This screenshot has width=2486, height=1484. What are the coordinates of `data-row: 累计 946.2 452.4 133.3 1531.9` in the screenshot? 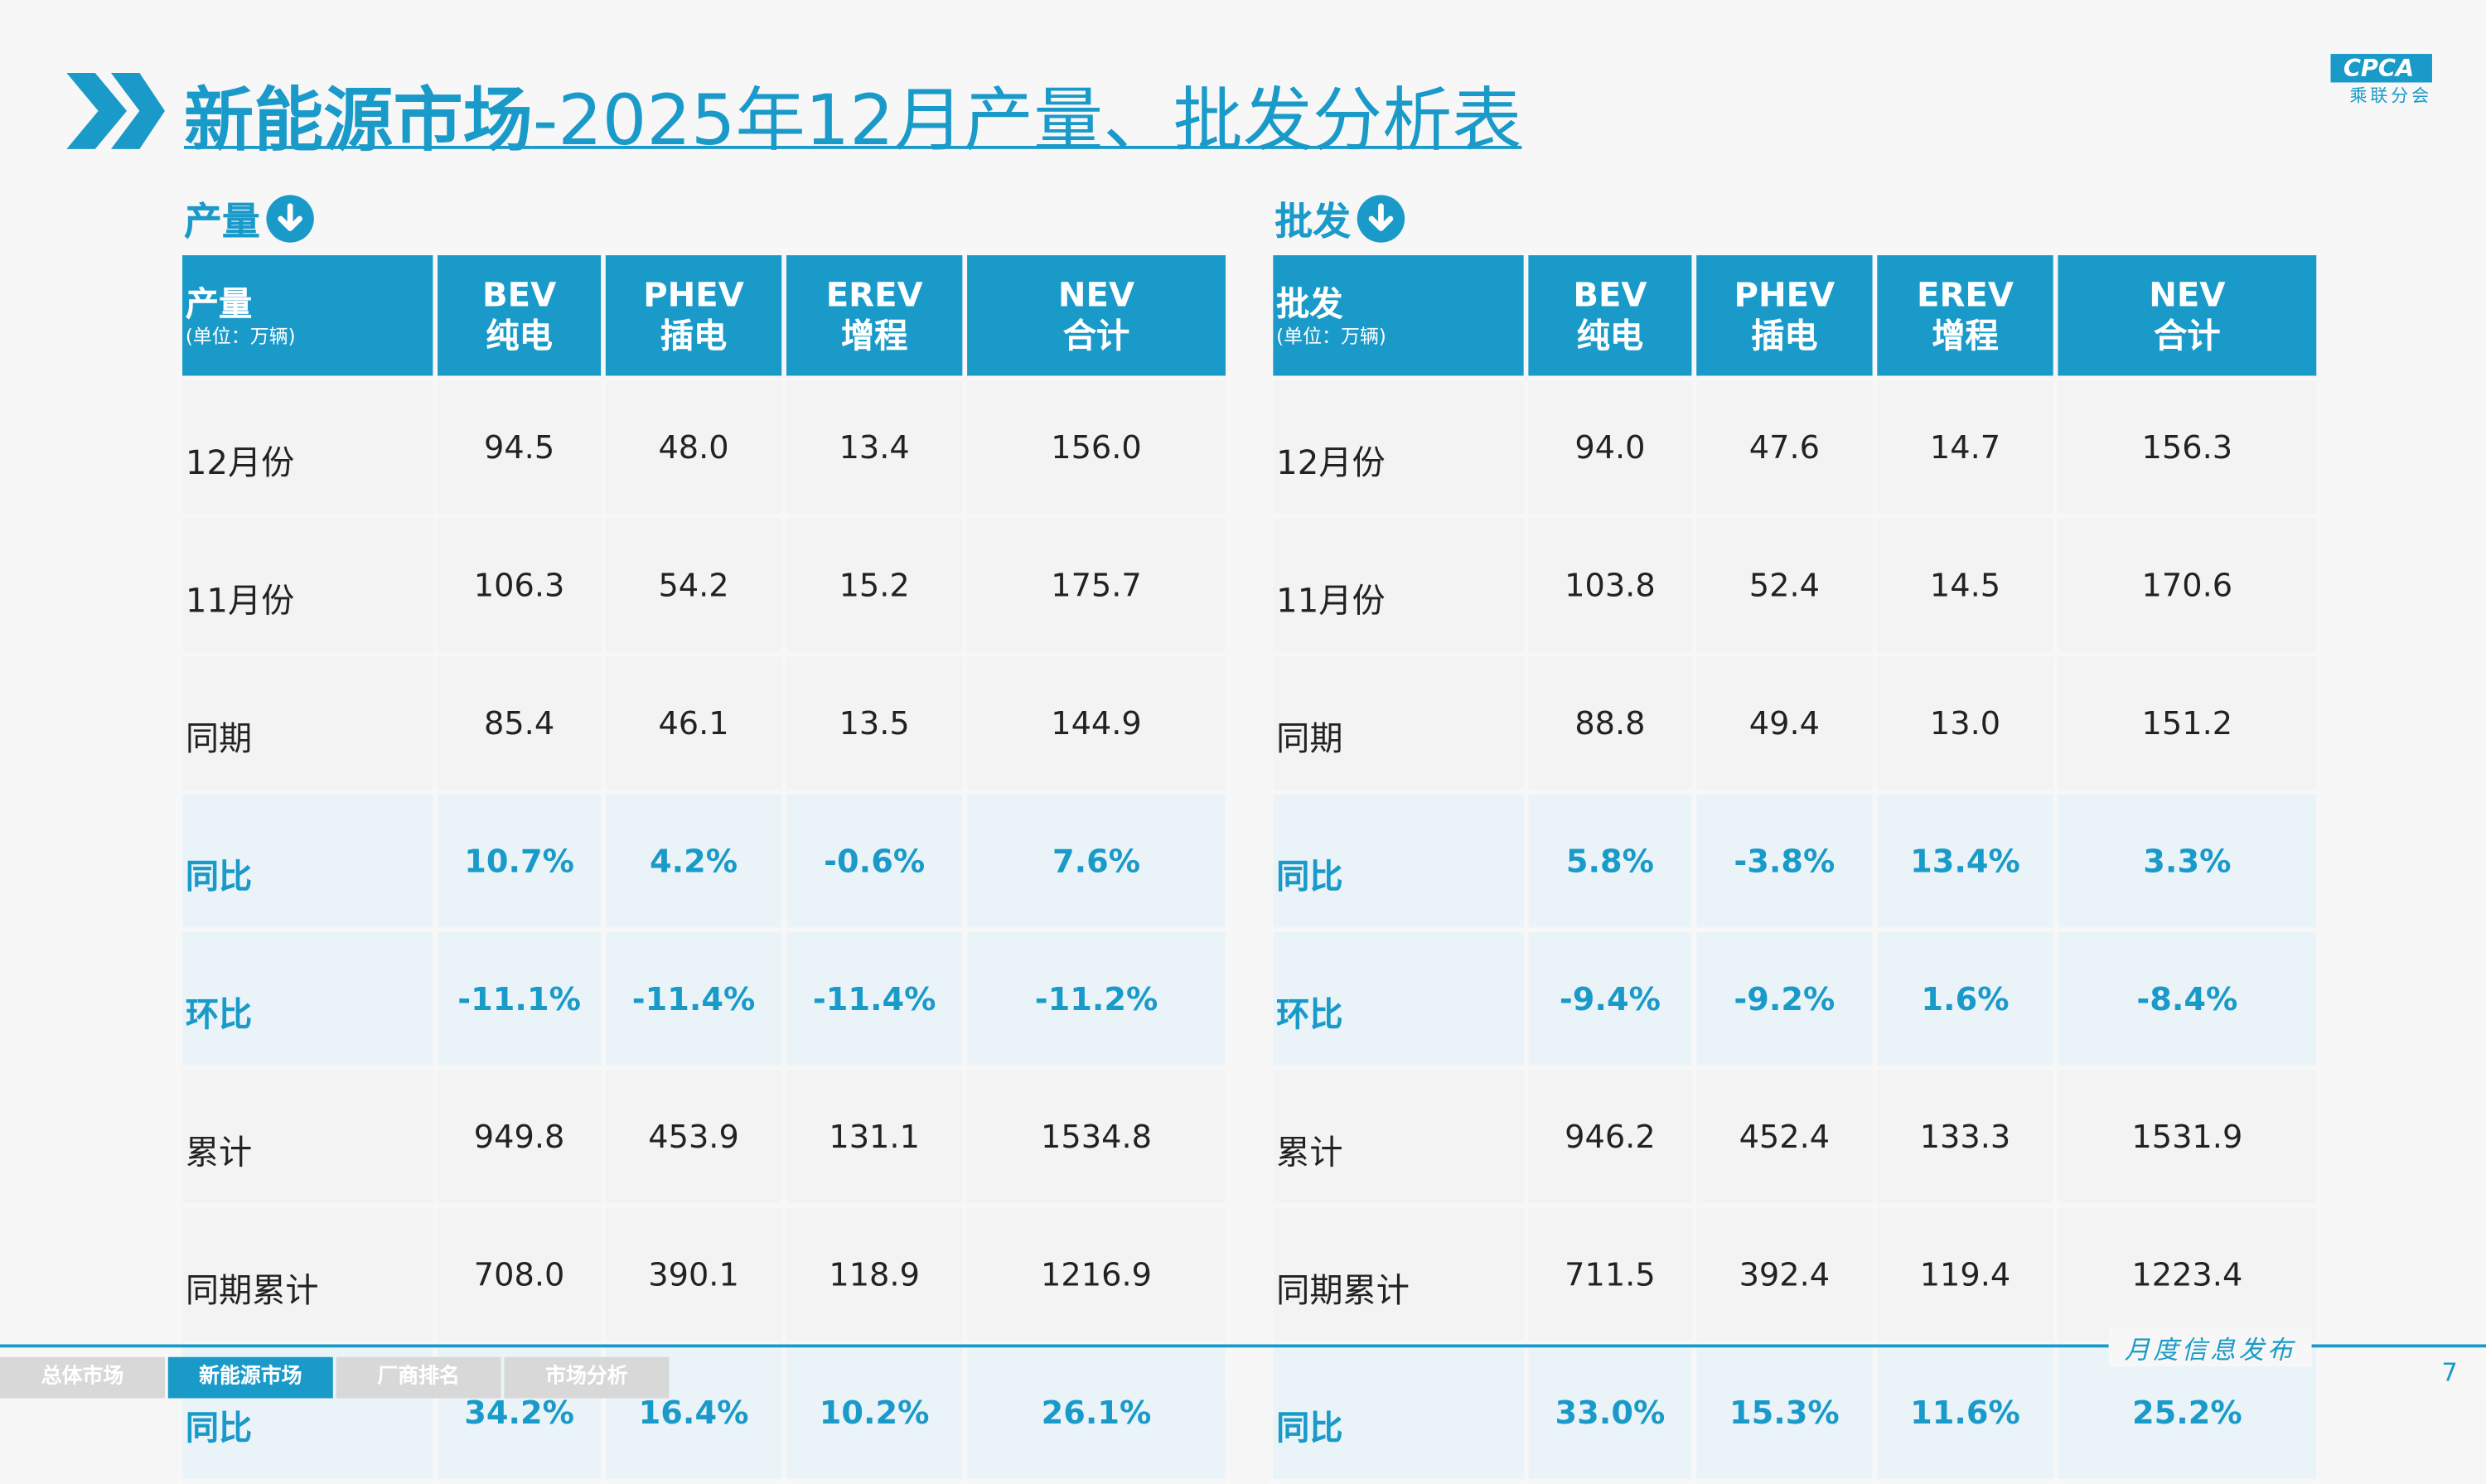 It's located at (1795, 1136).